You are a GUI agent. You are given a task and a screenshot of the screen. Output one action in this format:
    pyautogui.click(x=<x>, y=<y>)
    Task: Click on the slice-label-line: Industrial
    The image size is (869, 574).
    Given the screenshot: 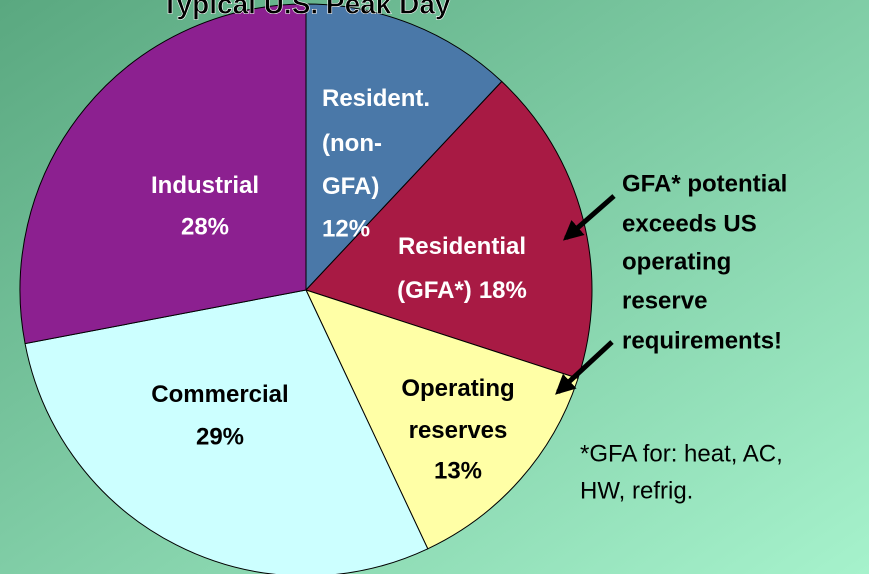 What is the action you would take?
    pyautogui.click(x=205, y=185)
    